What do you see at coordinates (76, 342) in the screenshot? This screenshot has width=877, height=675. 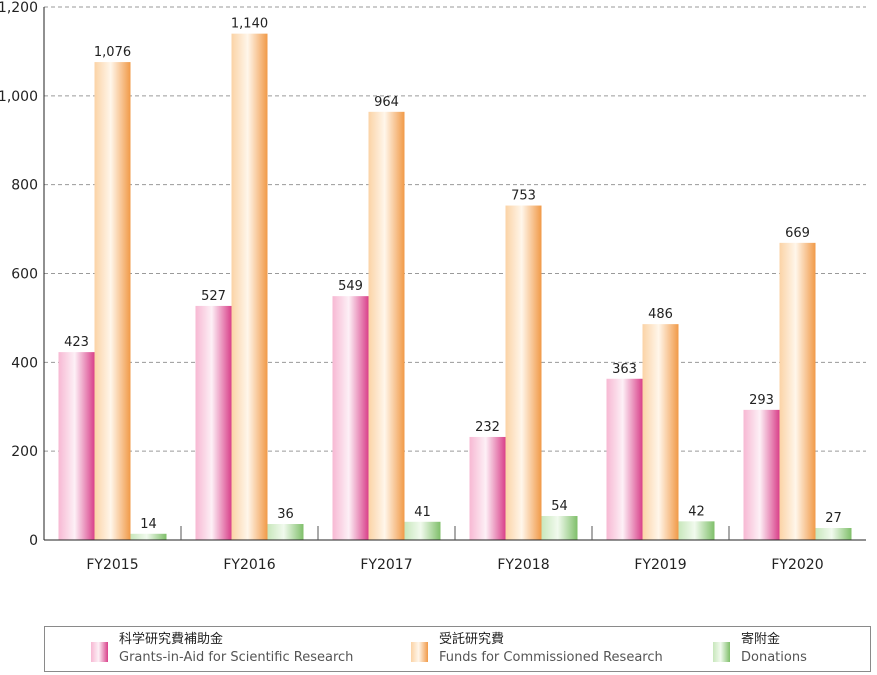 I see `data-label: 423` at bounding box center [76, 342].